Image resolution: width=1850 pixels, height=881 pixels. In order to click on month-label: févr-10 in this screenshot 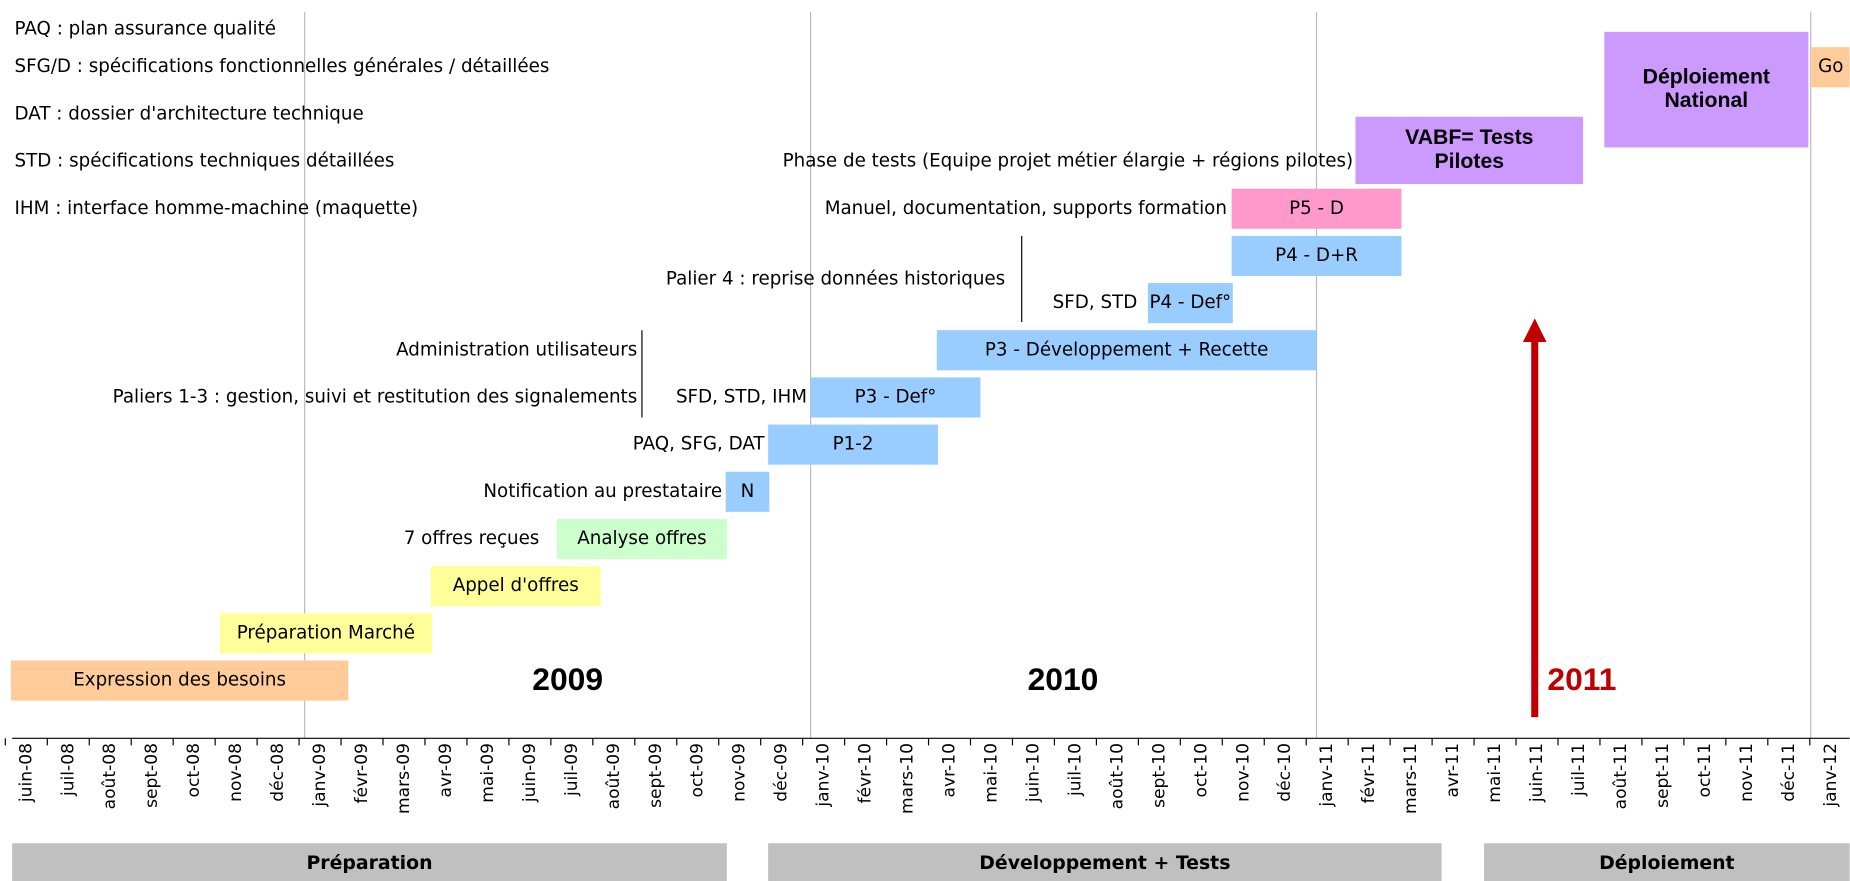, I will do `click(866, 773)`.